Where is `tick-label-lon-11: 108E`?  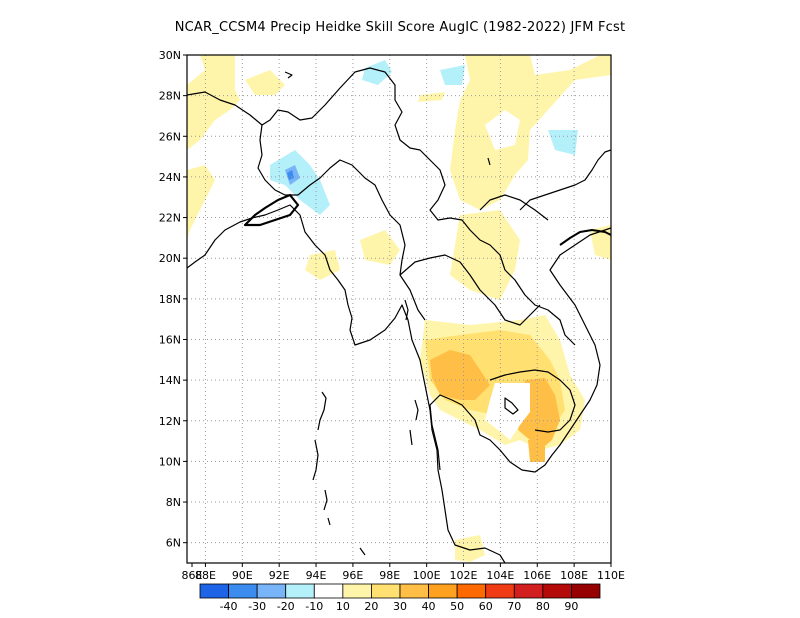 tick-label-lon-11: 108E is located at coordinates (574, 575).